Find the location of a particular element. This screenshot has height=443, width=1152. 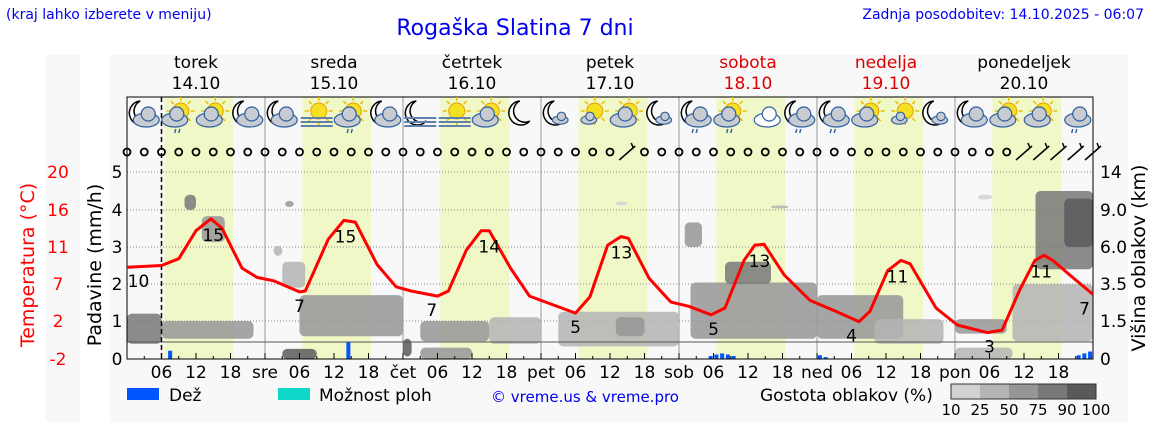

cloud-density-step: 25 is located at coordinates (979, 410).